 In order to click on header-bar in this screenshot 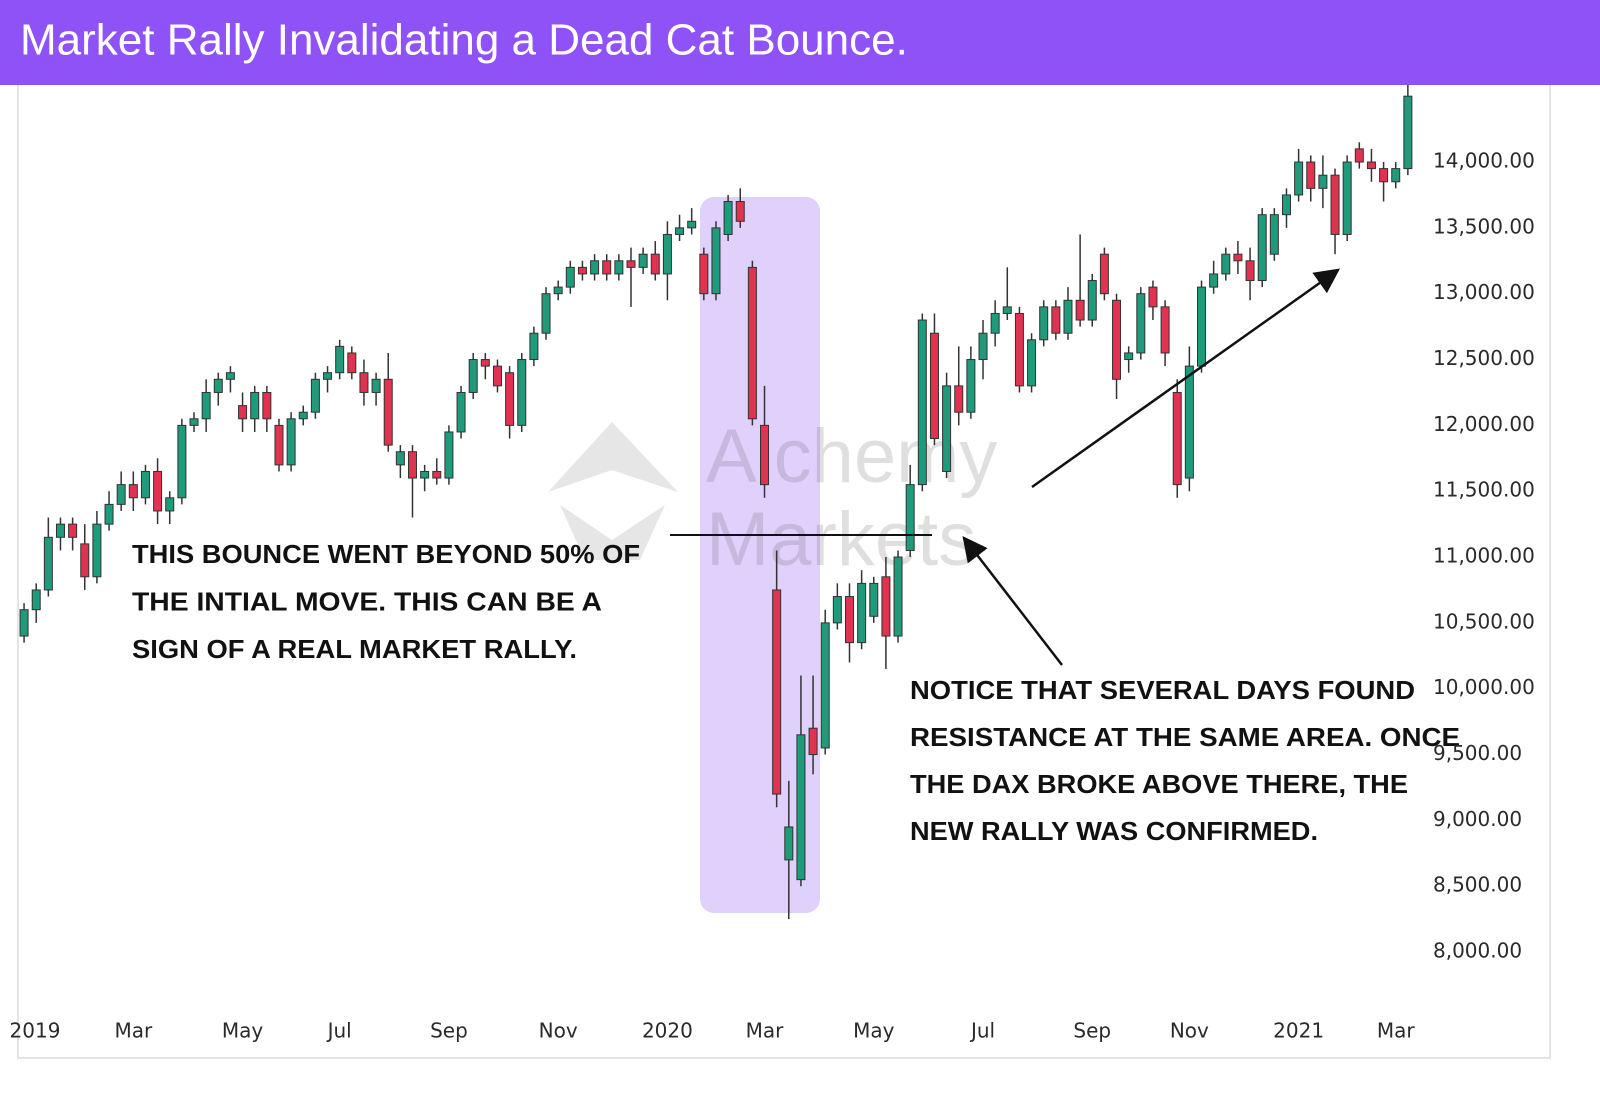, I will do `click(800, 42)`.